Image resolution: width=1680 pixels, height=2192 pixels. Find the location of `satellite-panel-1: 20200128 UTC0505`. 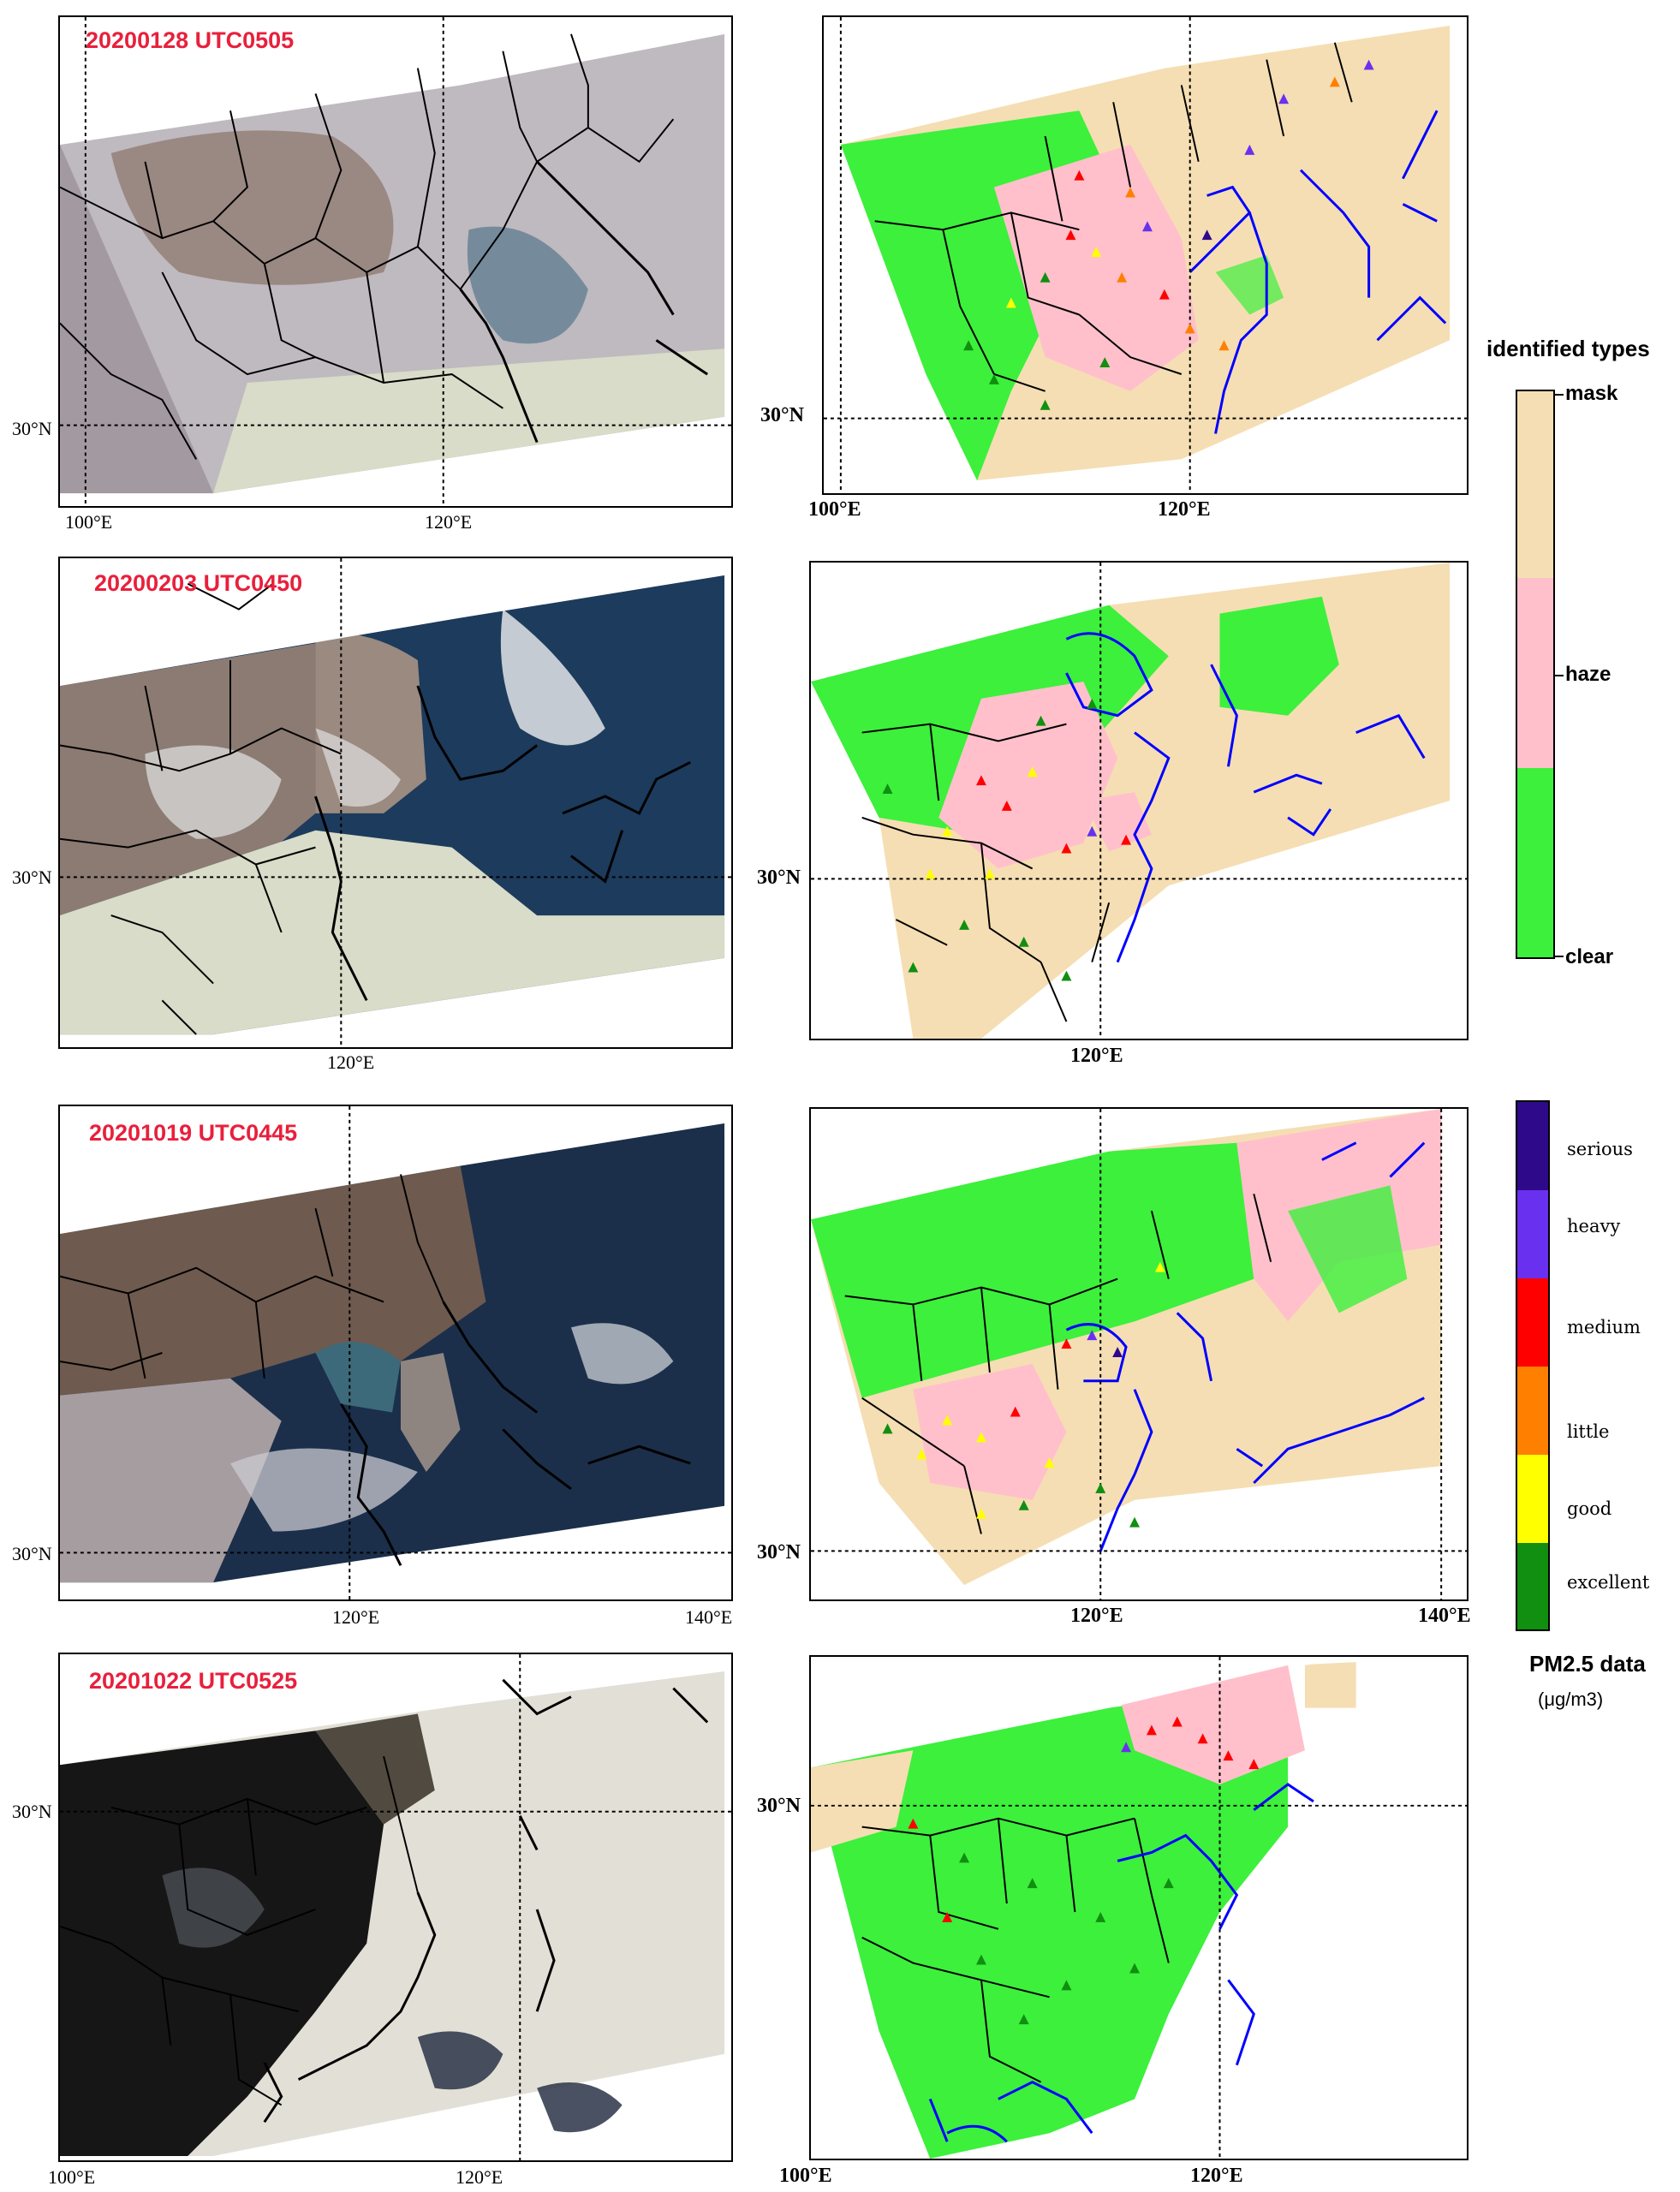

satellite-panel-1: 20200128 UTC0505 is located at coordinates (396, 261).